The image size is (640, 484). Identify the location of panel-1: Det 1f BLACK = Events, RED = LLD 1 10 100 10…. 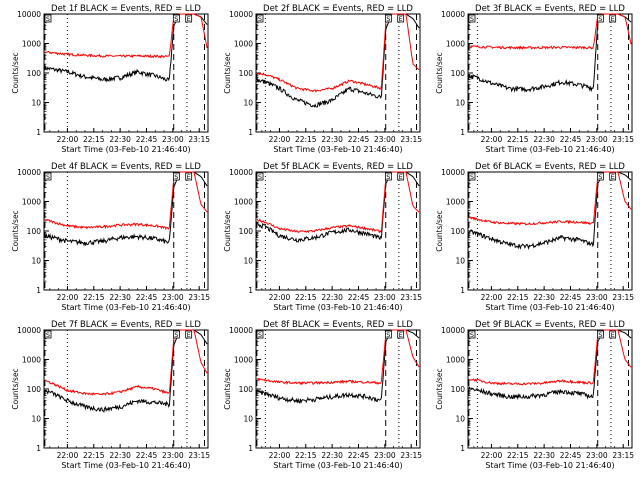
(110, 79).